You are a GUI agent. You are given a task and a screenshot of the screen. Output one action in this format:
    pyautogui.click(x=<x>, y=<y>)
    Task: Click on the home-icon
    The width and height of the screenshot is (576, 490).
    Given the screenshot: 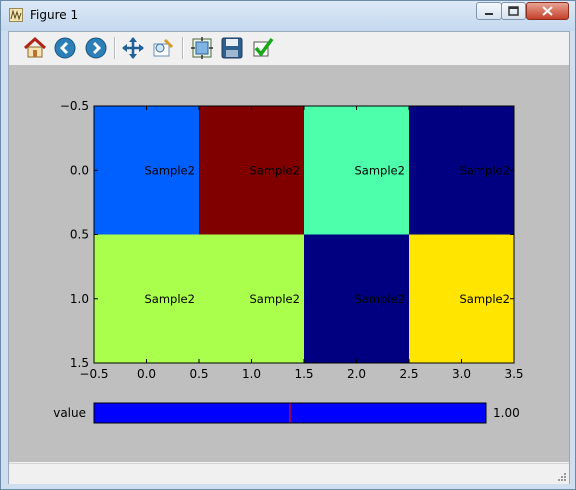 What is the action you would take?
    pyautogui.click(x=35, y=48)
    